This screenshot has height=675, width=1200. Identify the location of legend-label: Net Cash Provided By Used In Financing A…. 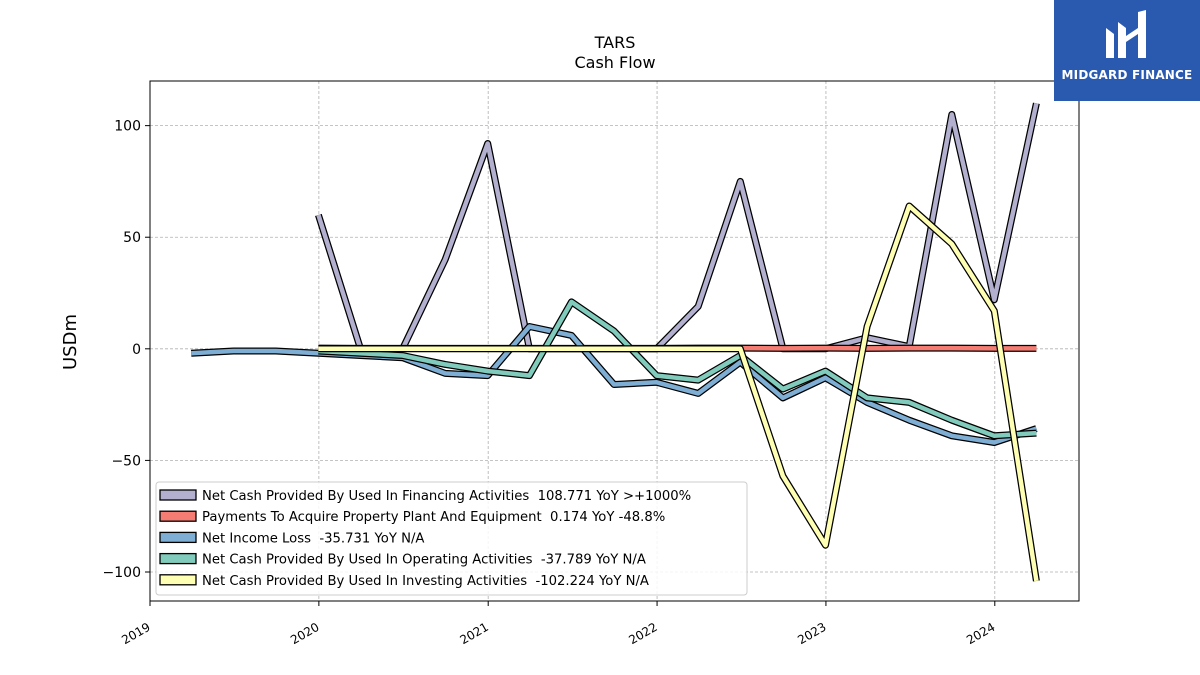
(446, 496).